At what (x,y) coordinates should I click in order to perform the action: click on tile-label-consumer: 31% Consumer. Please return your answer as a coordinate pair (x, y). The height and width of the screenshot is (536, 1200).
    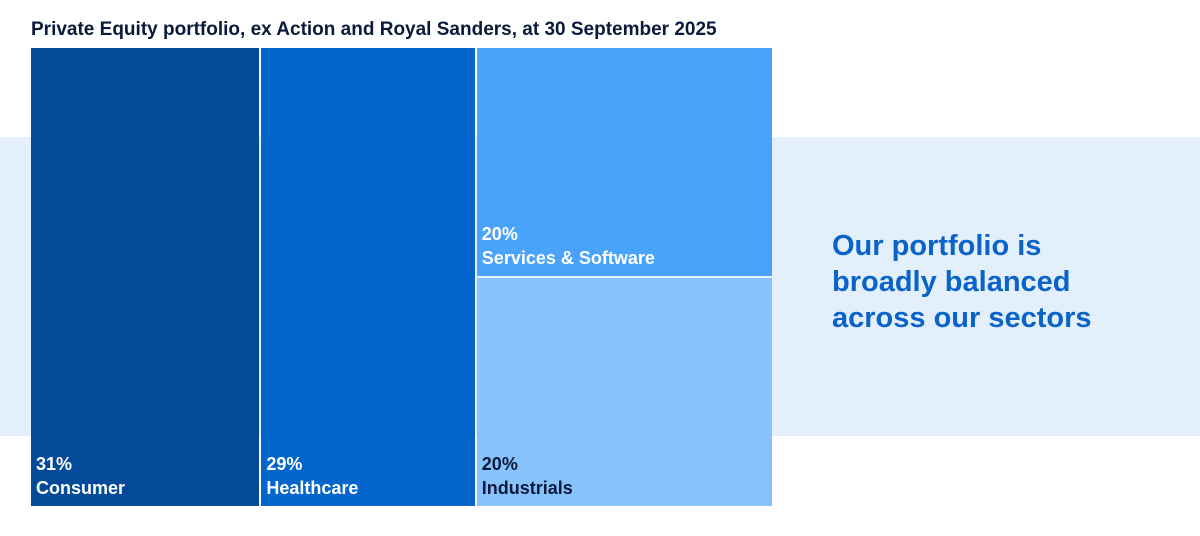
    Looking at the image, I should click on (80, 476).